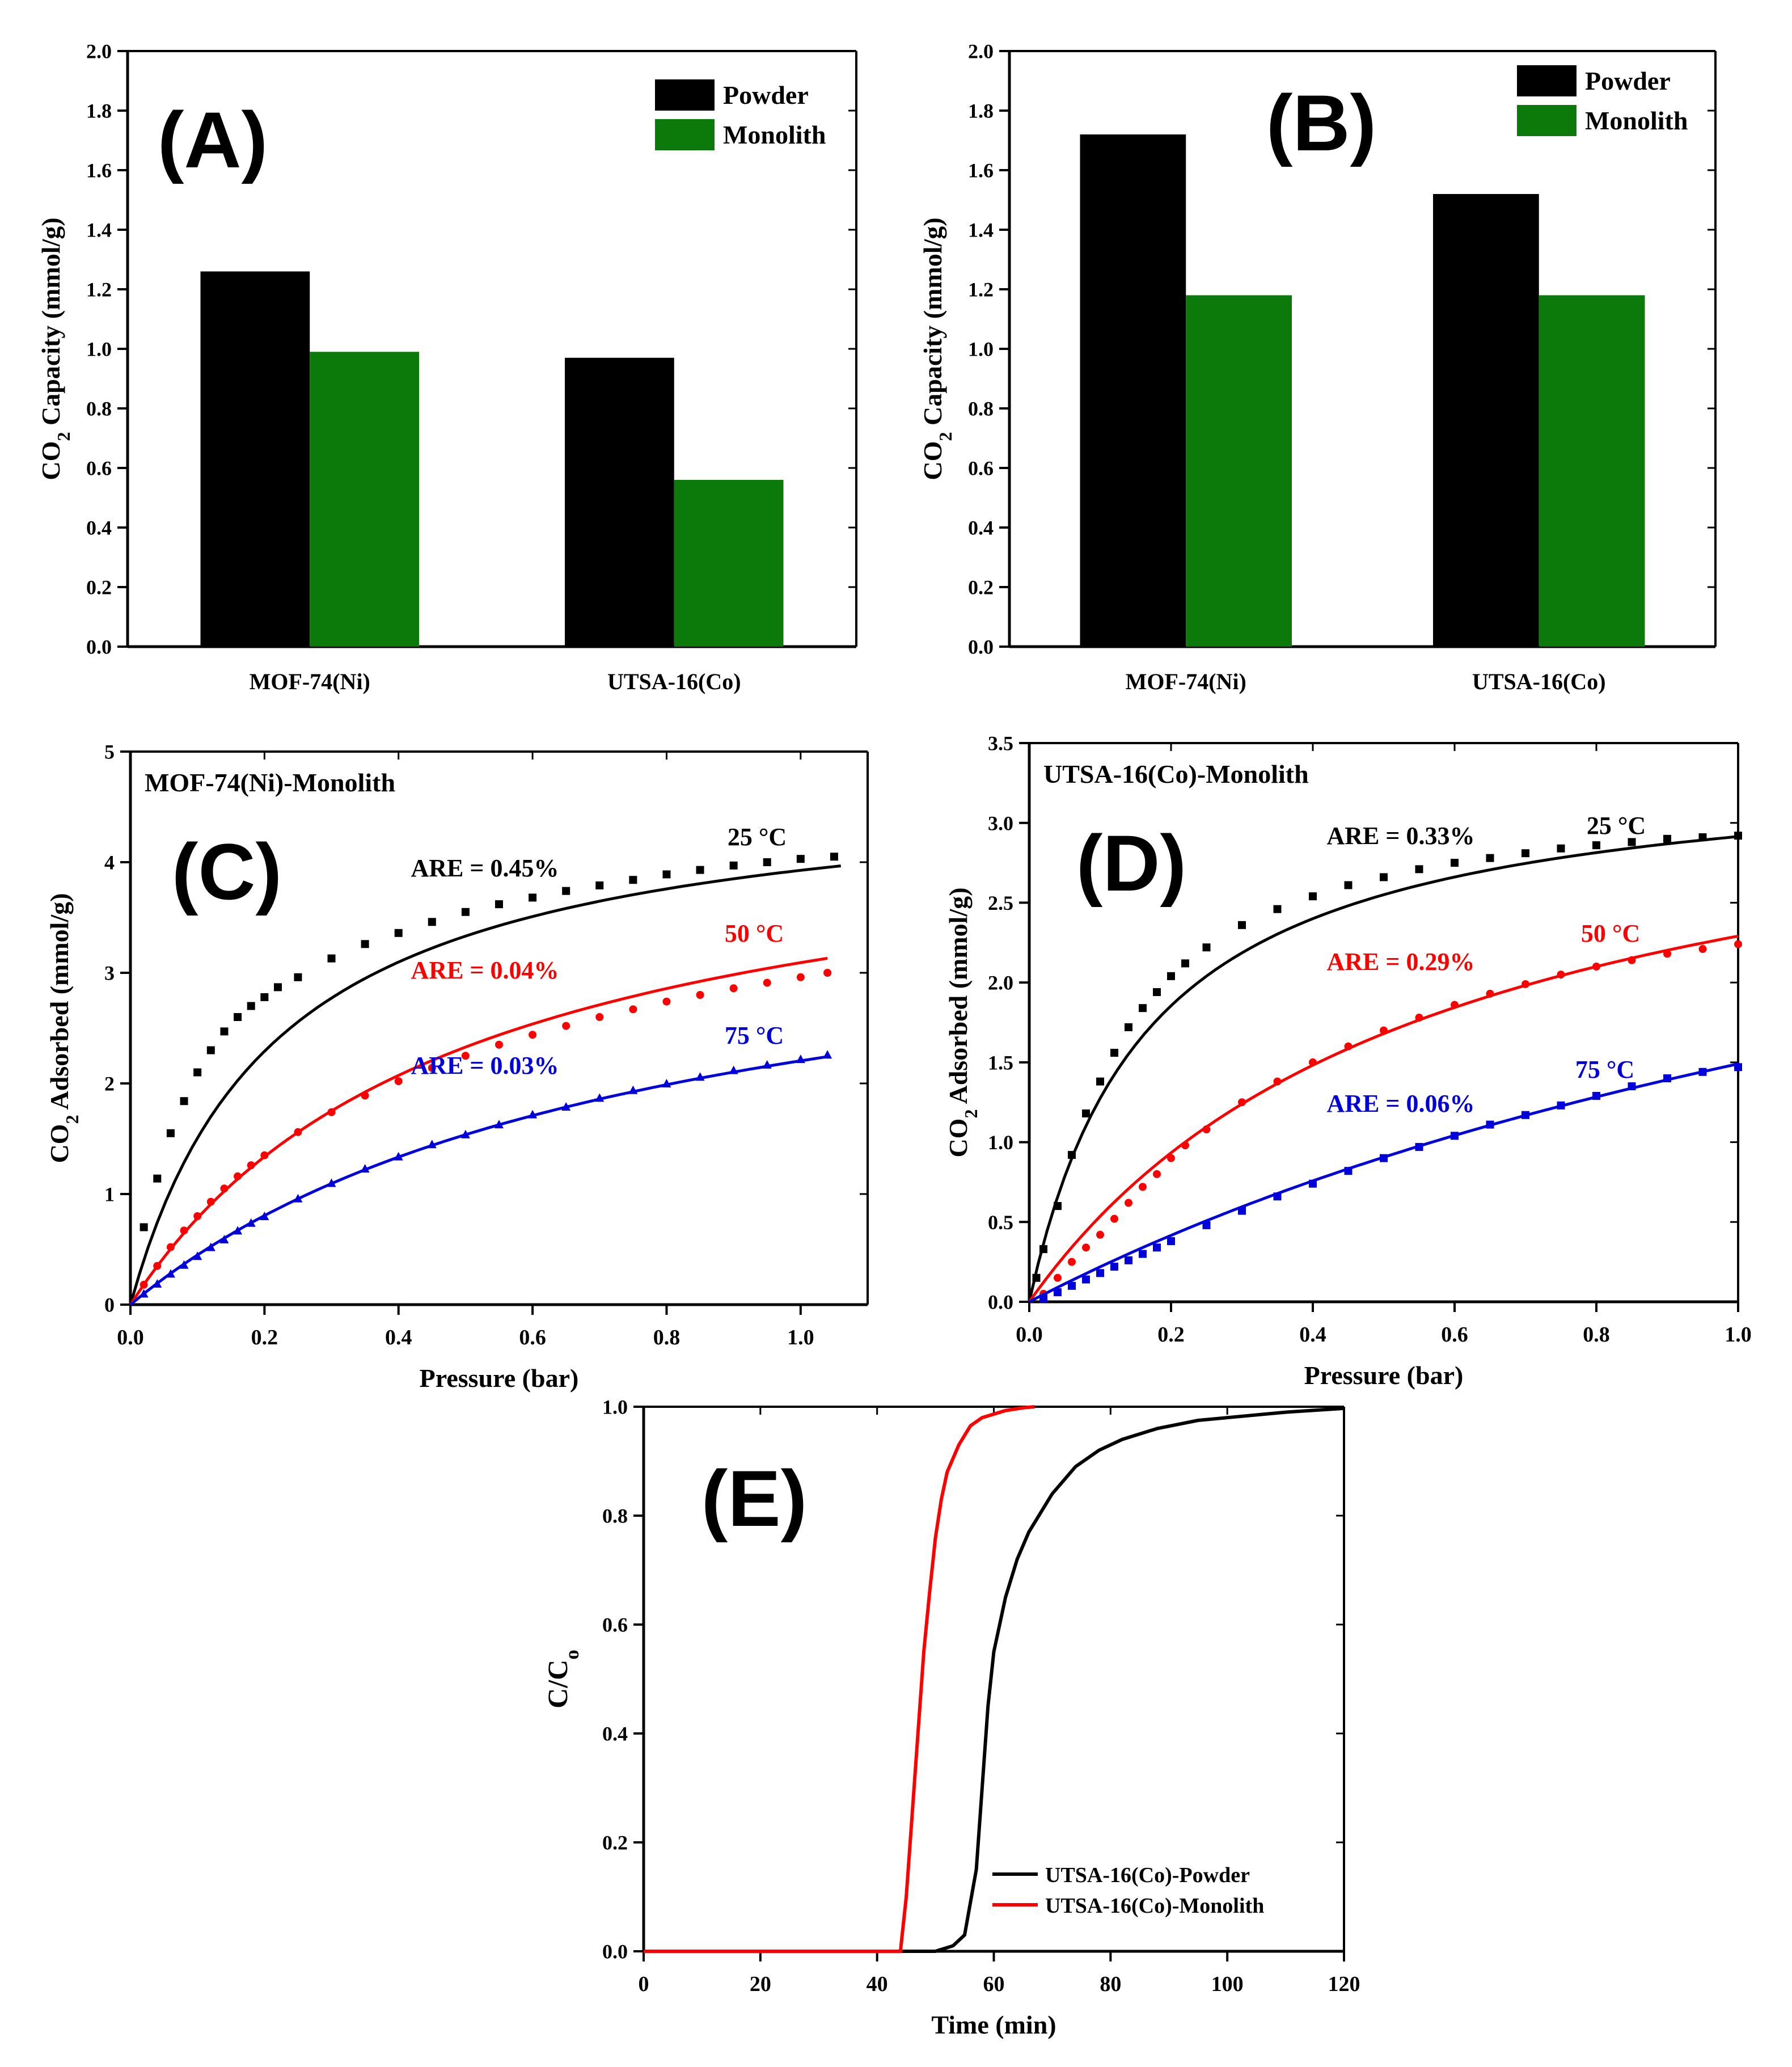  Describe the element at coordinates (532, 1337) in the screenshot. I see `x-tick-label: 0.6` at that location.